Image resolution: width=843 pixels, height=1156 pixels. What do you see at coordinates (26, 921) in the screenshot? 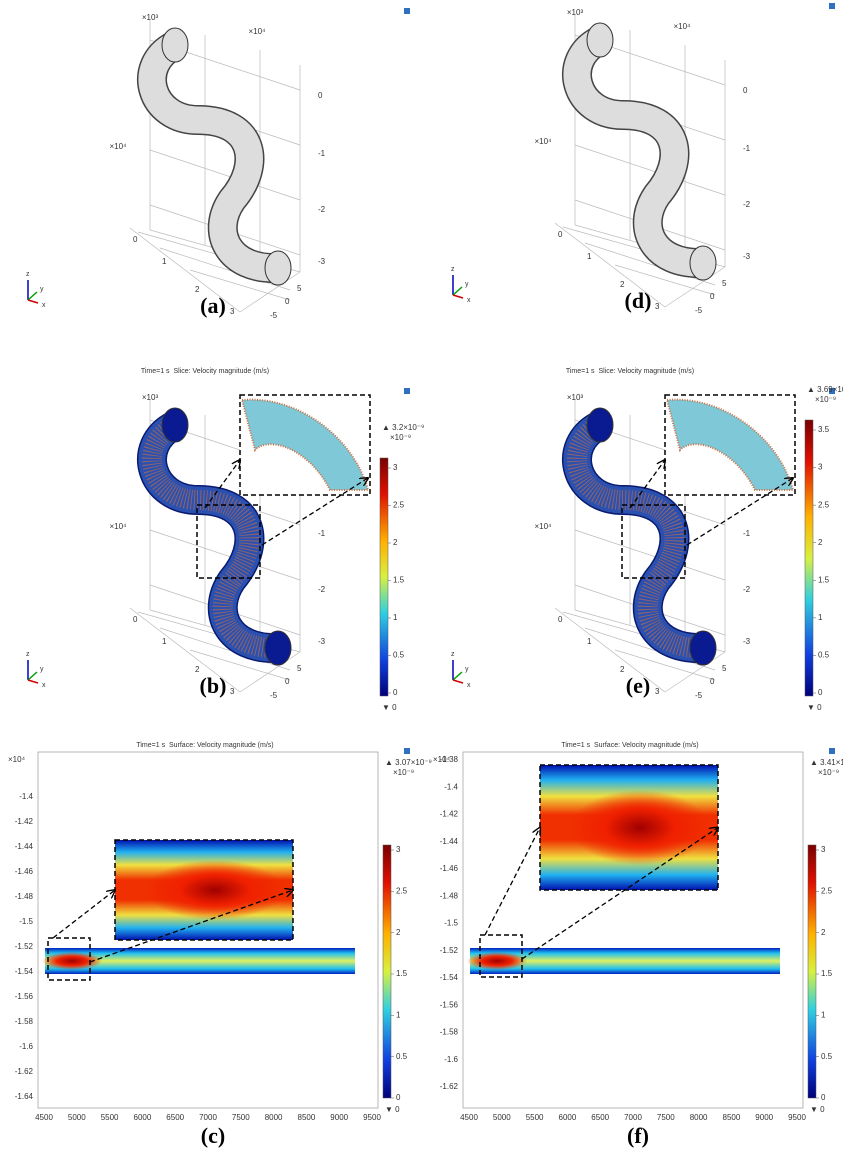
I see `y-tick-label: -1.5` at bounding box center [26, 921].